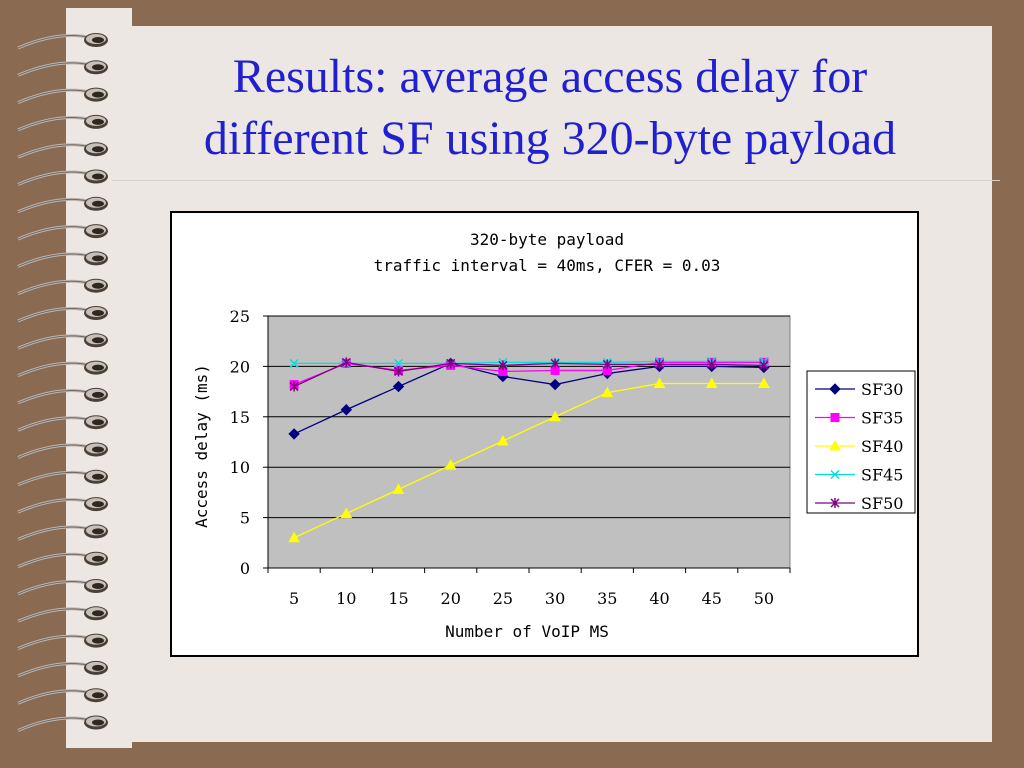  What do you see at coordinates (346, 598) in the screenshot?
I see `x-tick-label: 10` at bounding box center [346, 598].